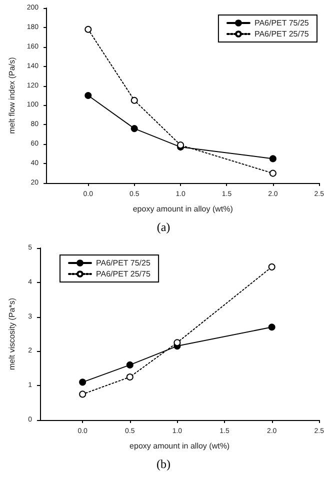 Image resolution: width=327 pixels, height=477 pixels. I want to click on y-axis-title: melt viscosity (Pa*s), so click(12, 334).